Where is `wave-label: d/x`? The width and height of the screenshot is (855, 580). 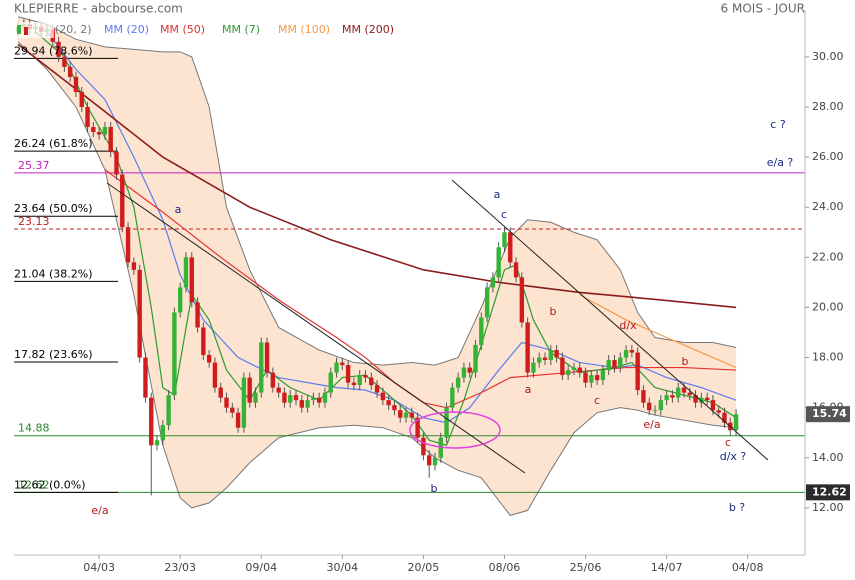 wave-label: d/x is located at coordinates (628, 325).